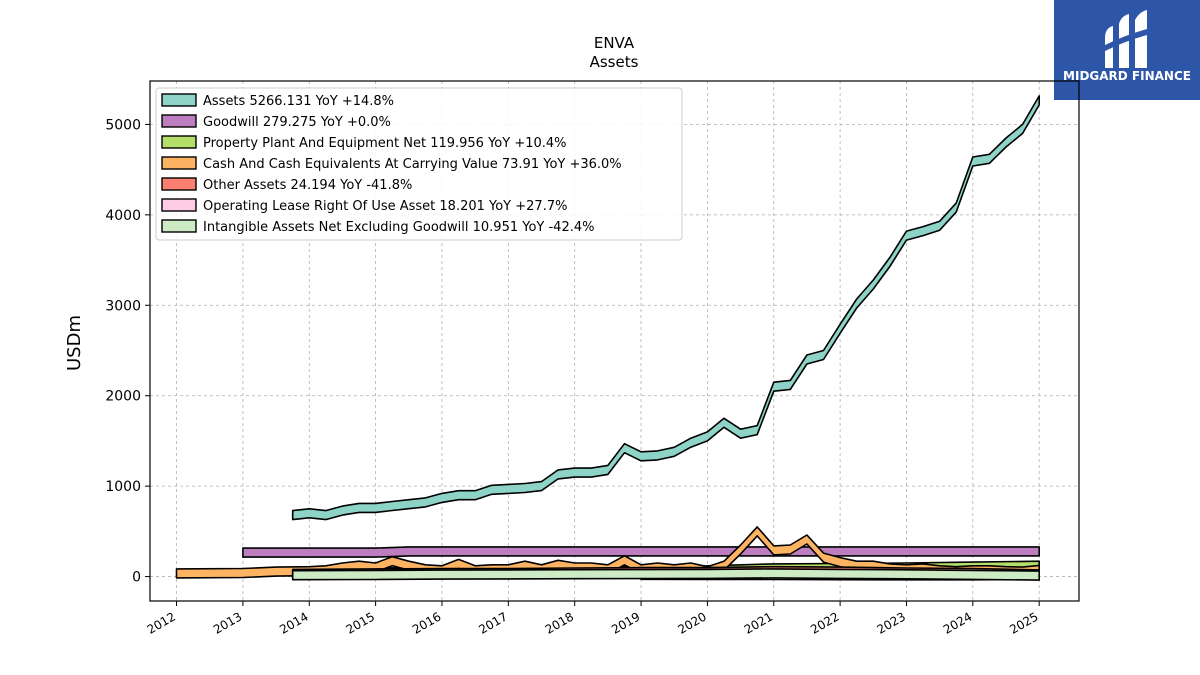  I want to click on legend-swatch-operating-lease-right-of-use-asset, so click(179, 205).